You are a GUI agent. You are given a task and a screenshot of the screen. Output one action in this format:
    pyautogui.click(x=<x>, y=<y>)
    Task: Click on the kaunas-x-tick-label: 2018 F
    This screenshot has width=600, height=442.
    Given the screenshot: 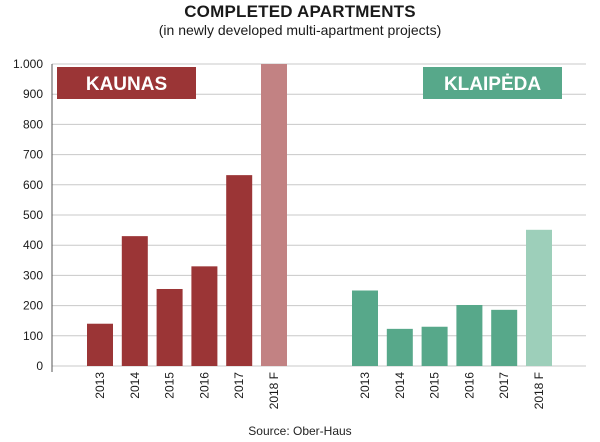 What is the action you would take?
    pyautogui.click(x=274, y=390)
    